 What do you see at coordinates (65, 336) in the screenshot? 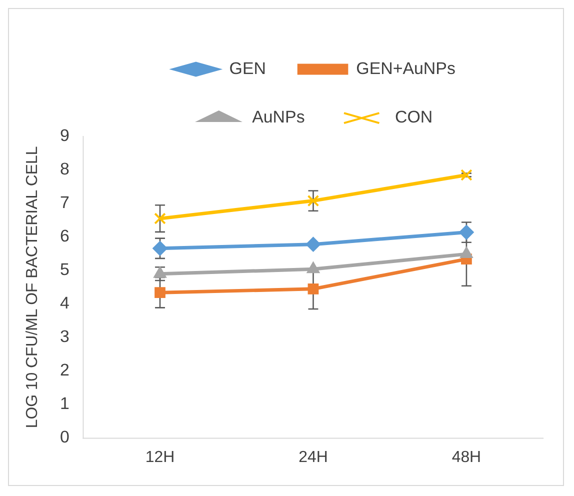
I see `y-tick-label: 3` at bounding box center [65, 336].